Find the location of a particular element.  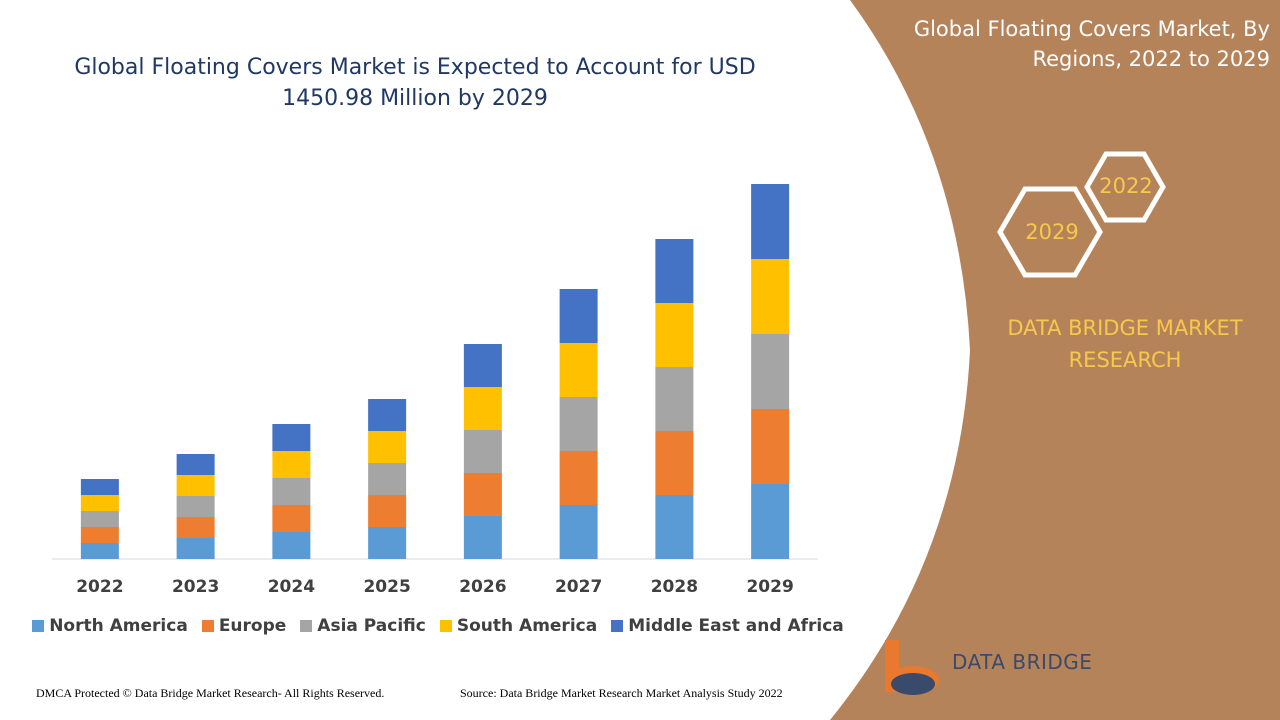

logo-text: DATA BRIDGE is located at coordinates (1022, 662).